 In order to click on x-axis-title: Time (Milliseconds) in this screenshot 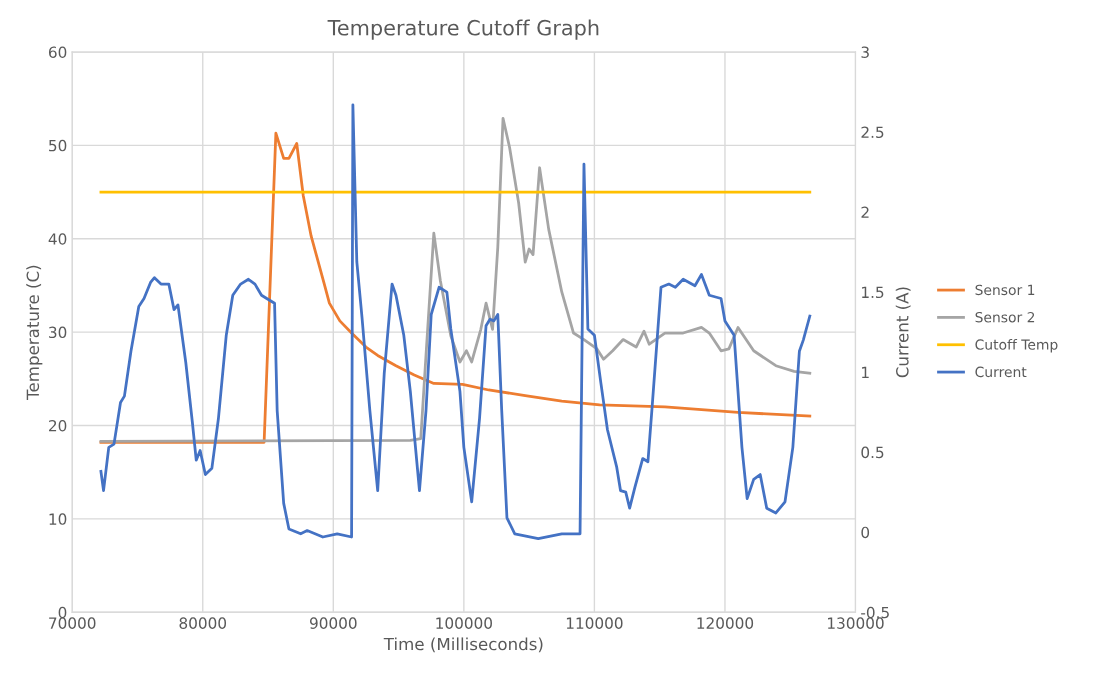, I will do `click(463, 645)`.